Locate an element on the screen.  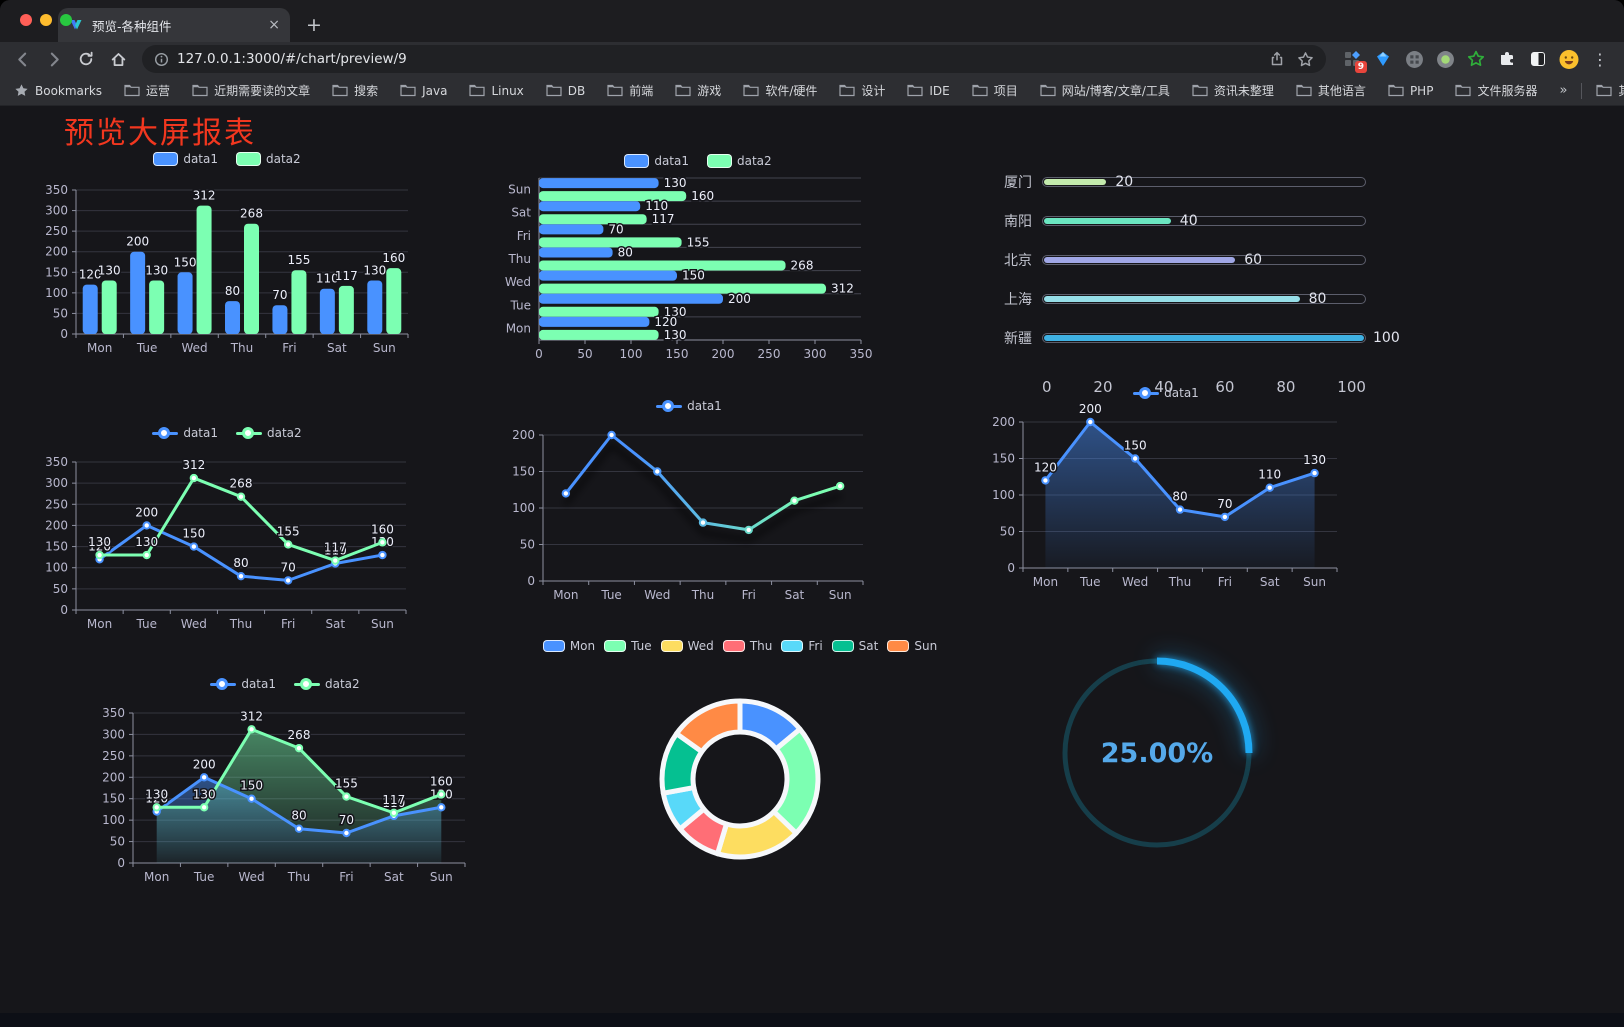
site-info-icon is located at coordinates (161, 59).